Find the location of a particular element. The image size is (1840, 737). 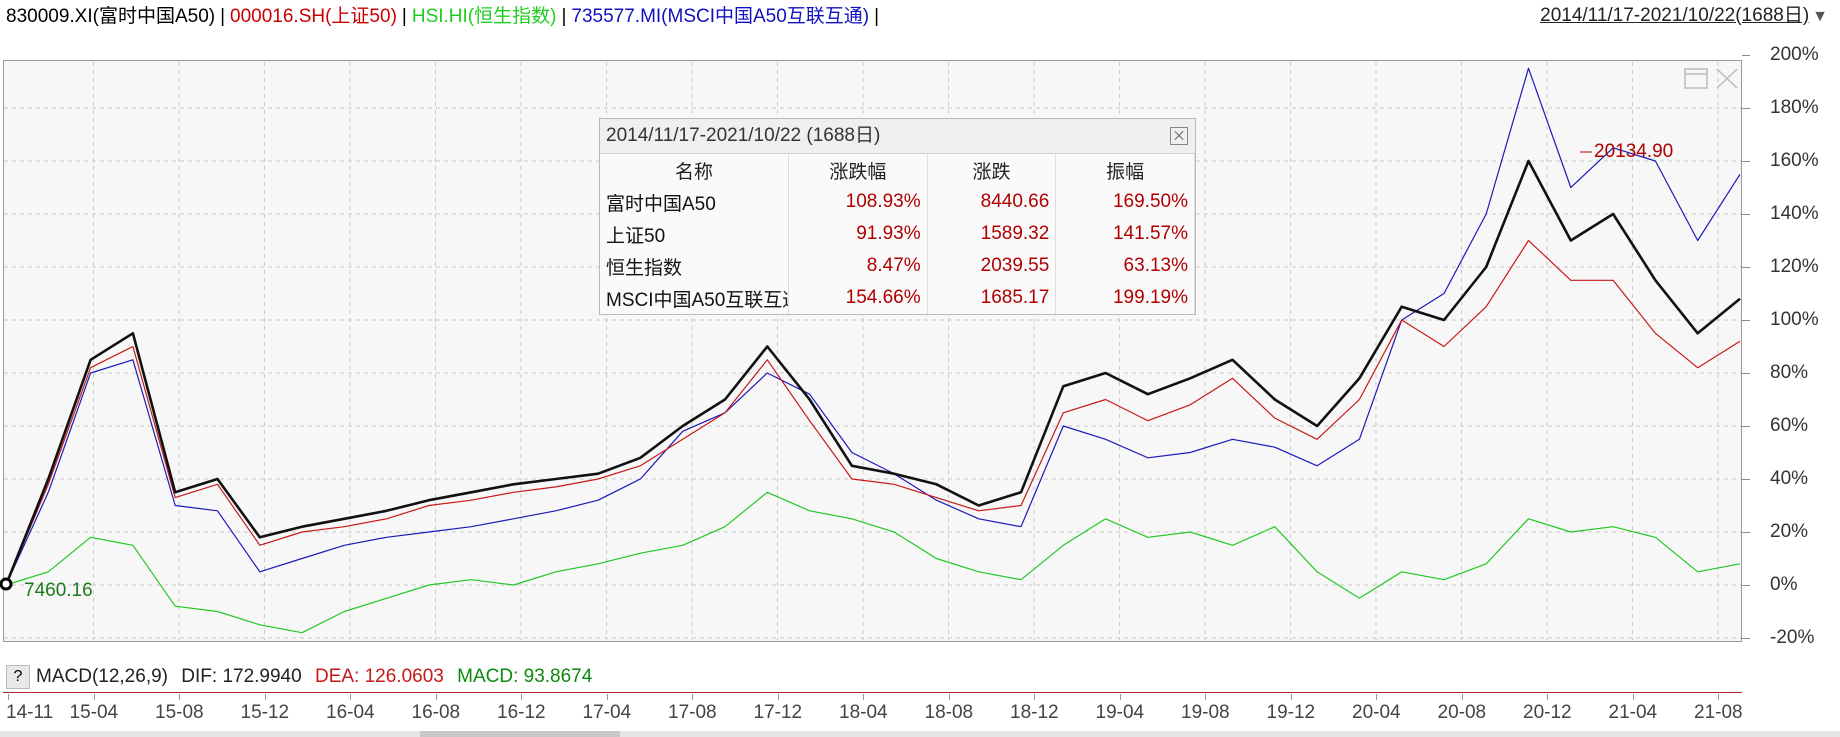

x-tick-label: 19-04 is located at coordinates (1120, 712).